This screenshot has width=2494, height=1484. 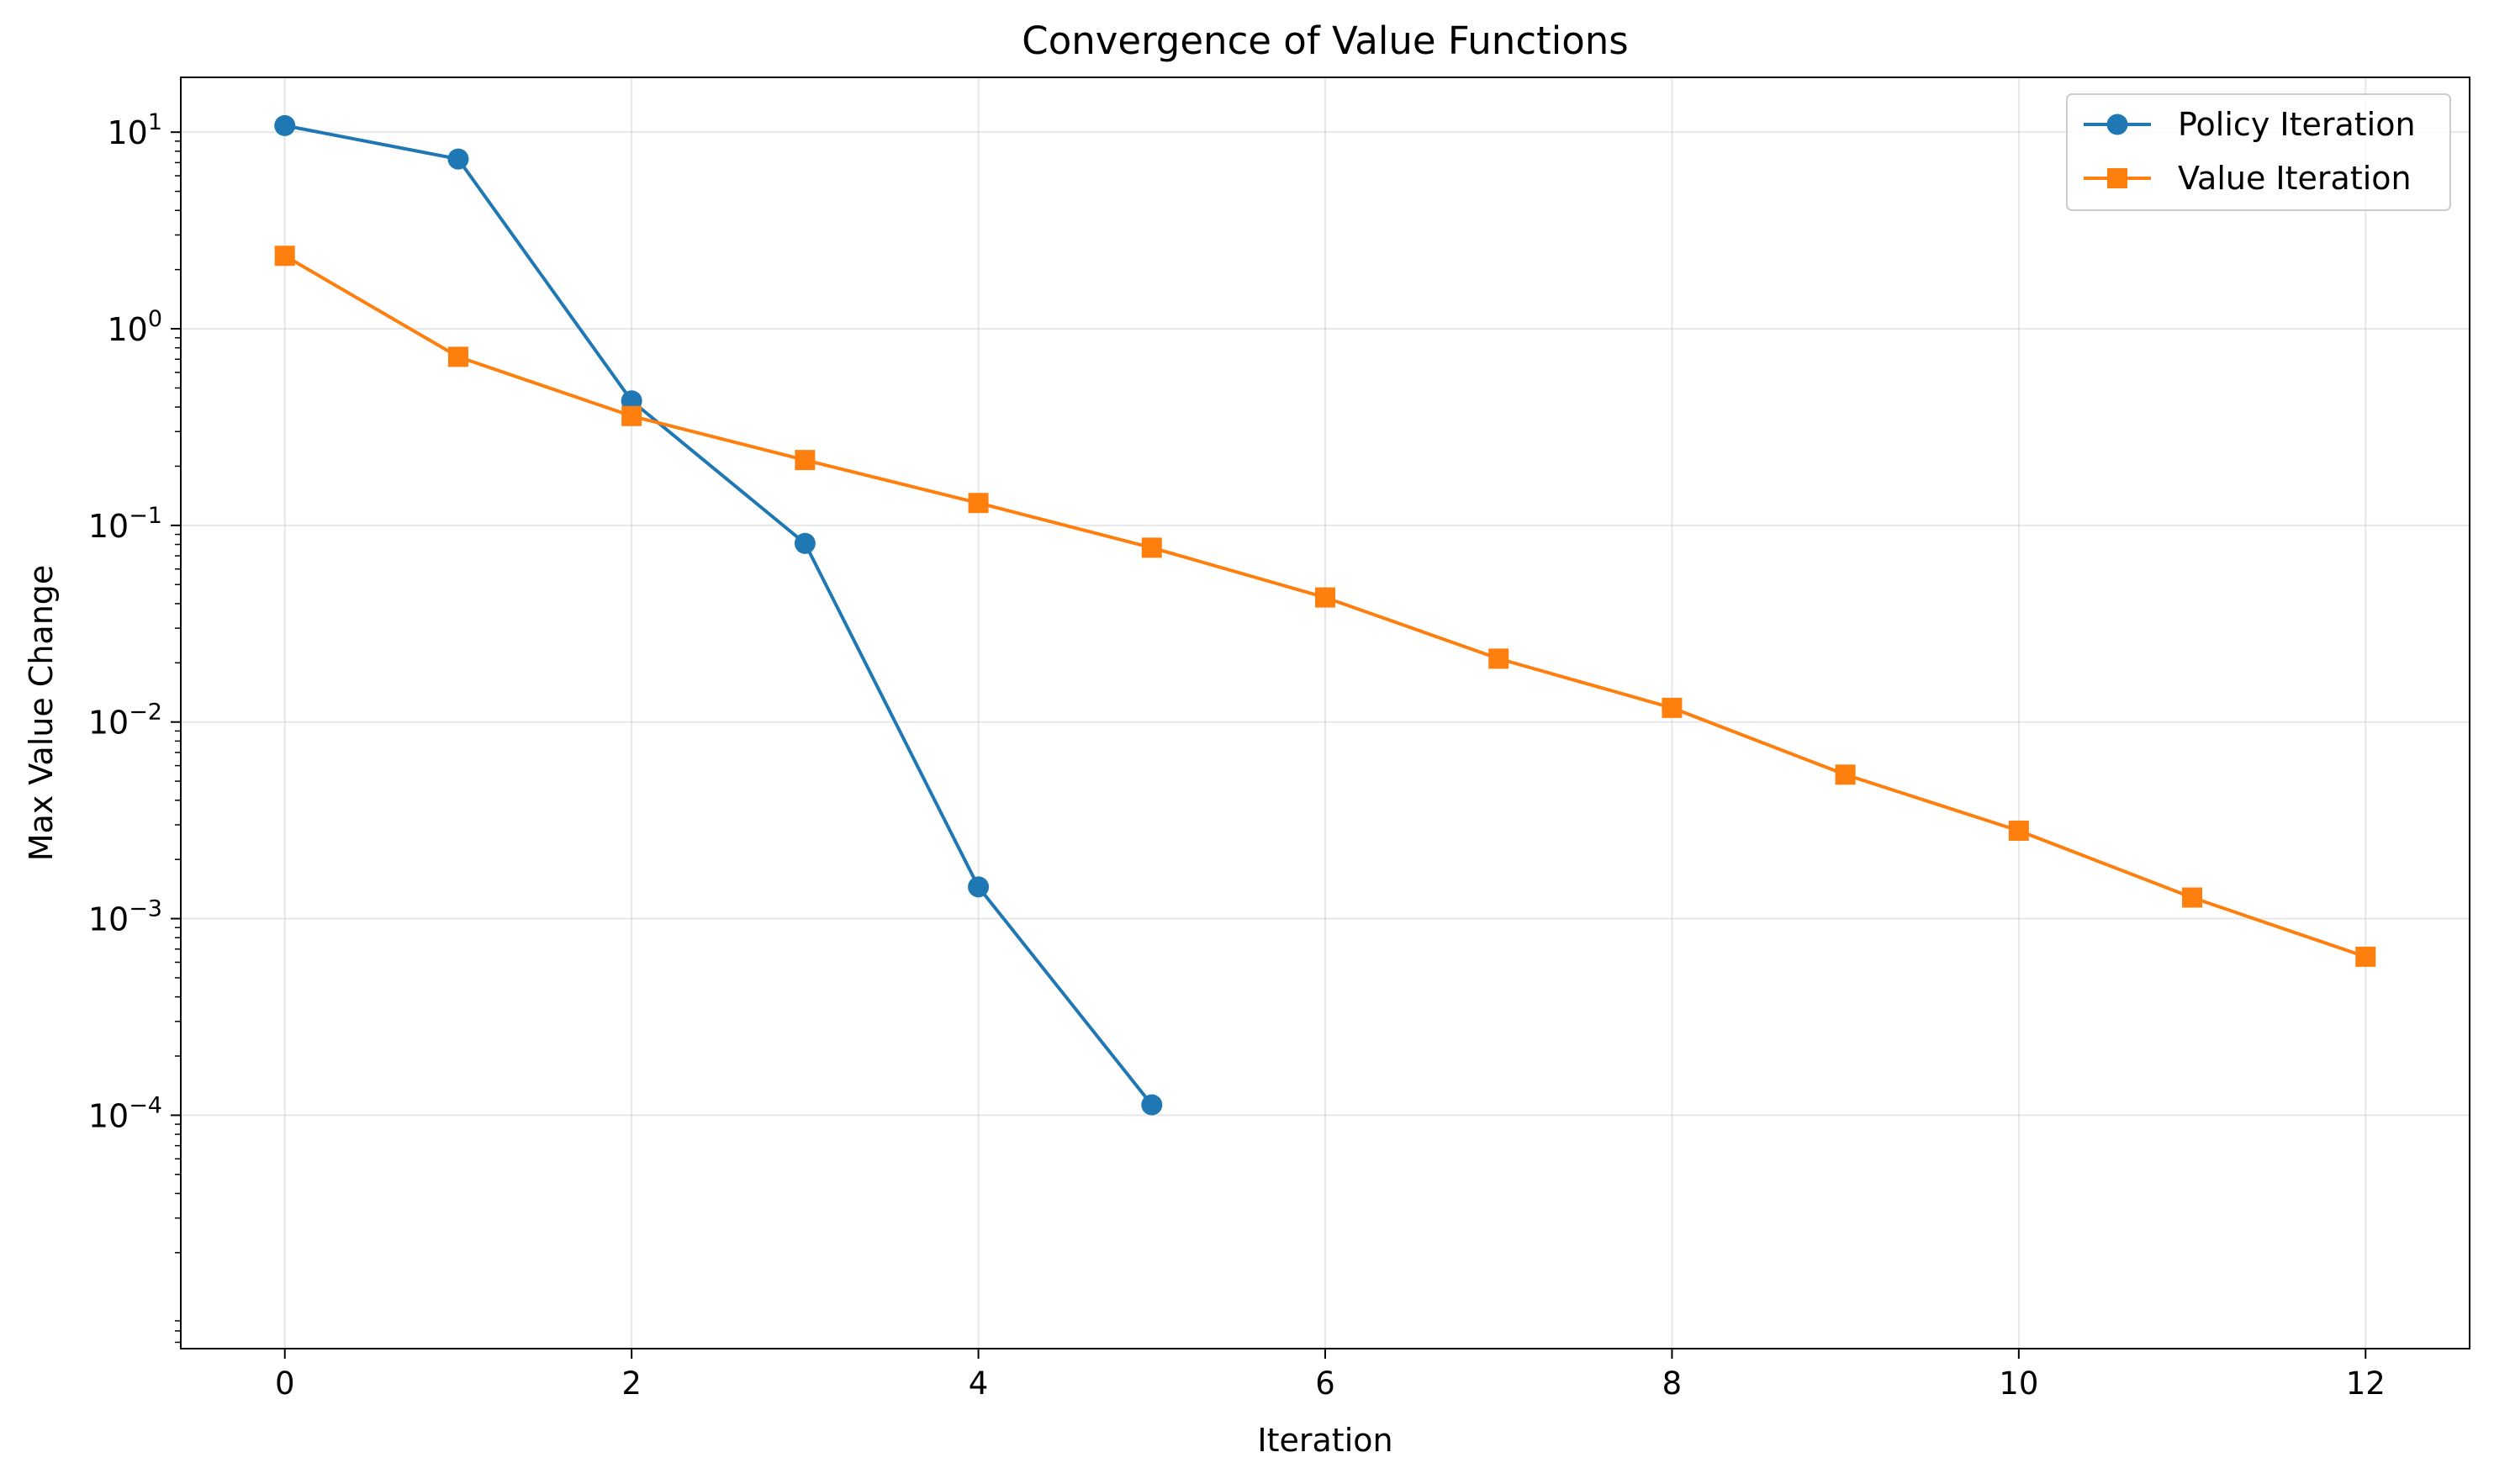 I want to click on legend-box, so click(x=2259, y=152).